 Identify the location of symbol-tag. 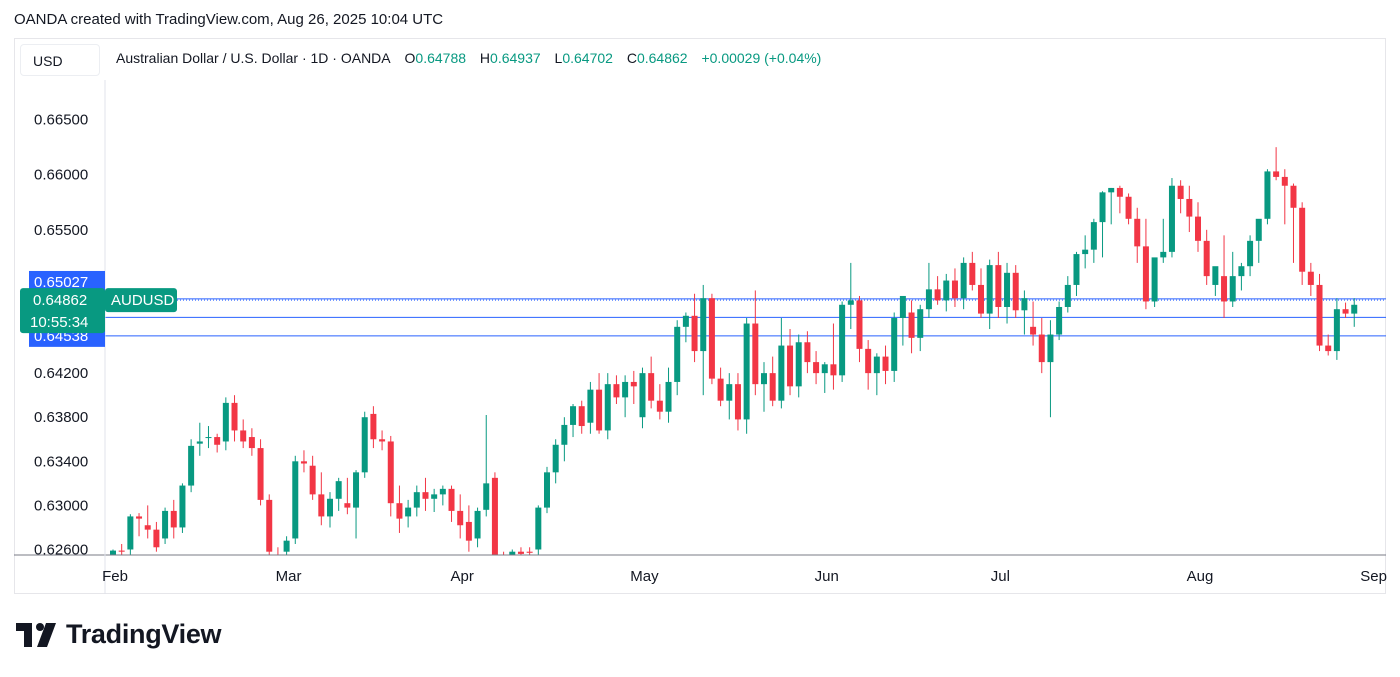
(141, 300).